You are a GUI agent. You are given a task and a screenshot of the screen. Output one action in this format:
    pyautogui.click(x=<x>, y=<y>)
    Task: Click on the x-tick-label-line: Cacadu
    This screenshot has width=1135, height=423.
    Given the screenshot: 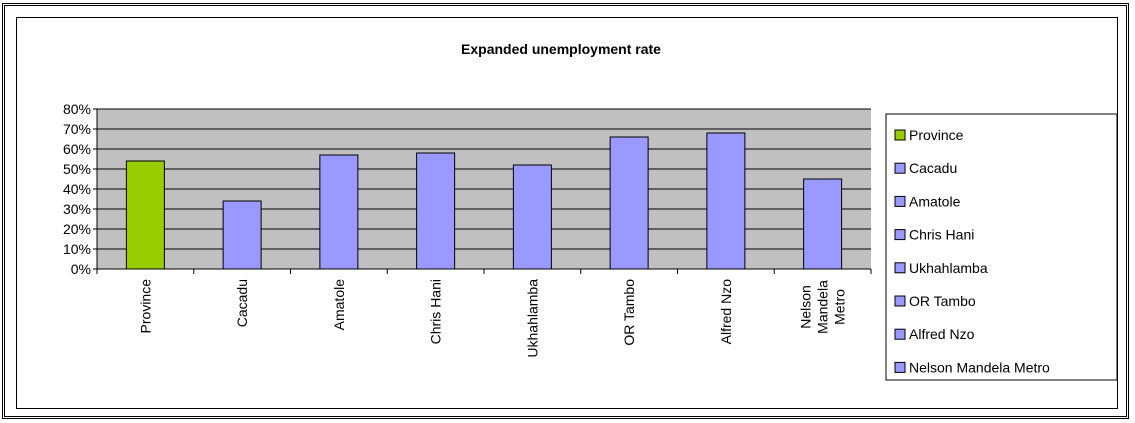 What is the action you would take?
    pyautogui.click(x=242, y=303)
    